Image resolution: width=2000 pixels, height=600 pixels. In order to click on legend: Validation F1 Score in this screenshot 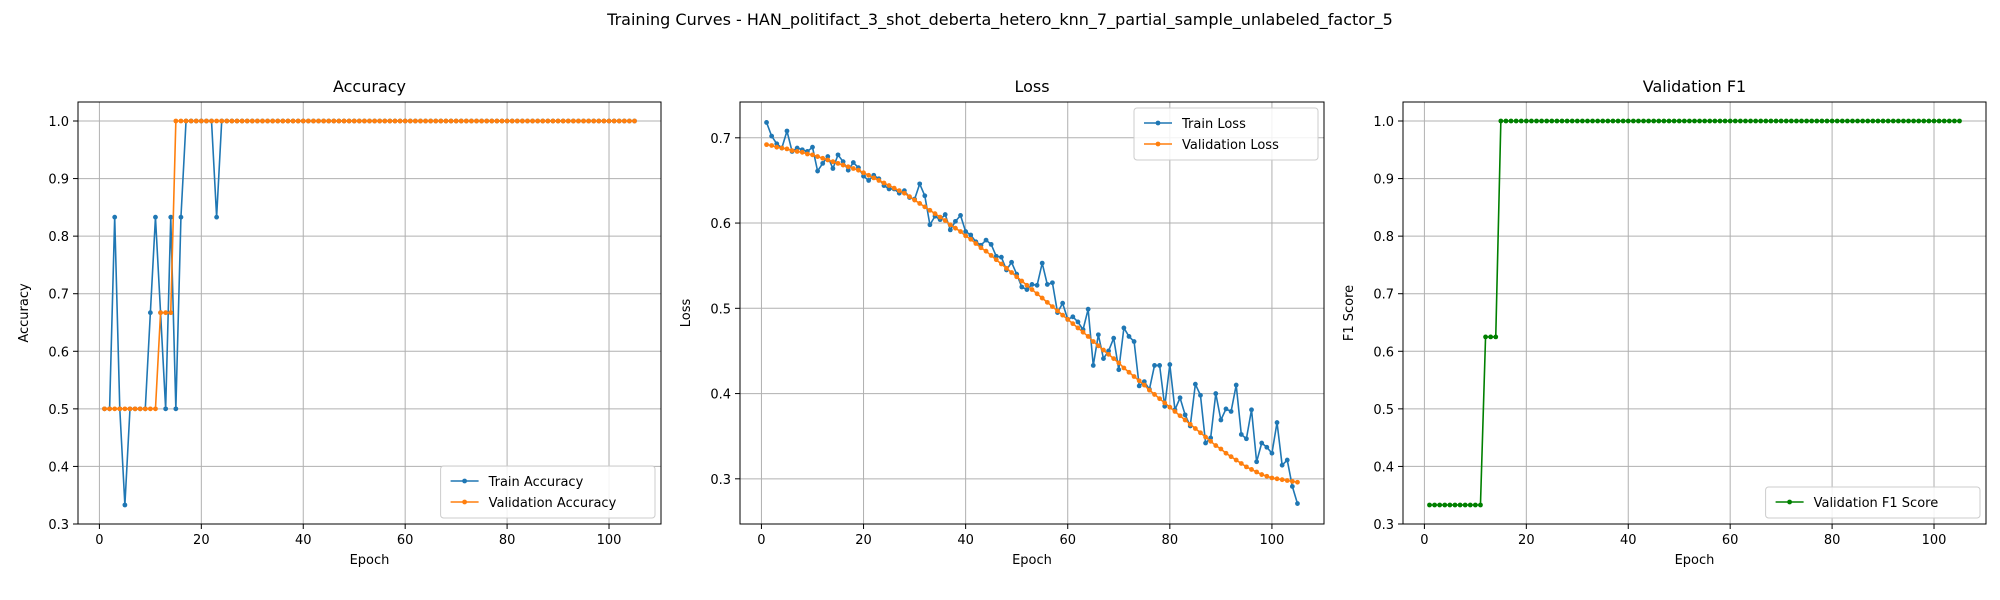, I will do `click(1873, 502)`.